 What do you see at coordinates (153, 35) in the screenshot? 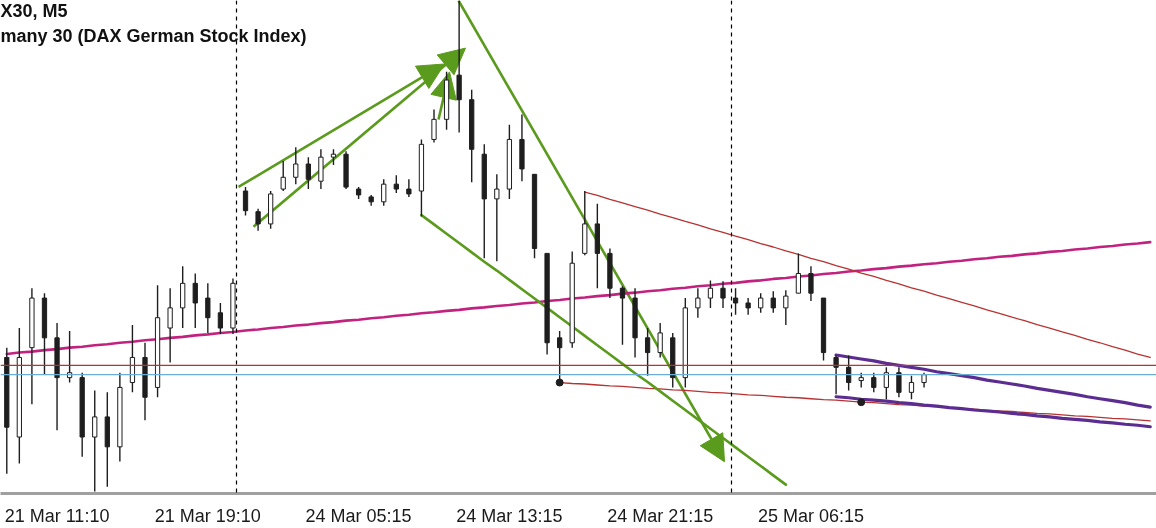
I see `text: many 30 (DAX German Stock Index)` at bounding box center [153, 35].